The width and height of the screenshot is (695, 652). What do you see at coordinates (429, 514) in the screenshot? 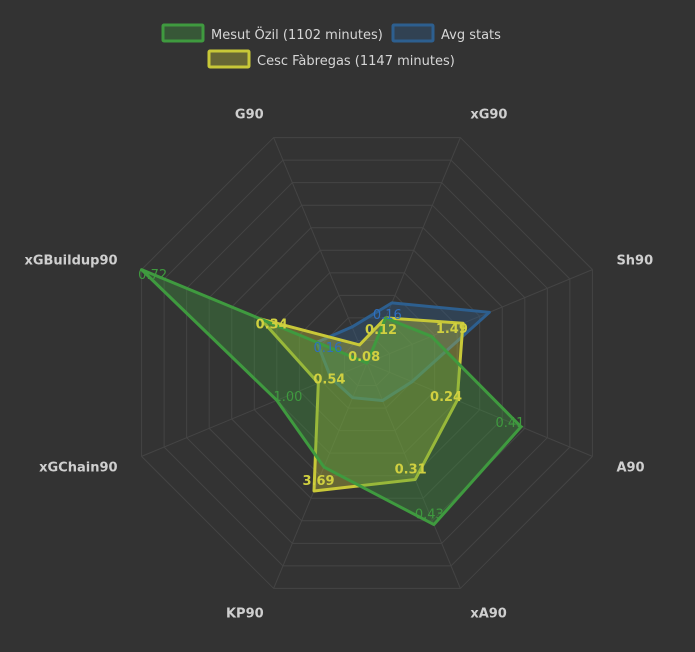
I see `data-label: 0.43` at bounding box center [429, 514].